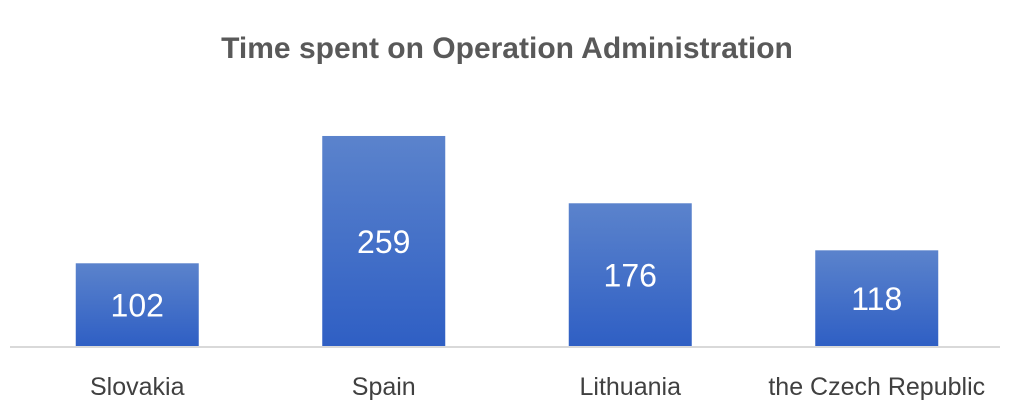 The height and width of the screenshot is (415, 1024). I want to click on bar-spain, so click(384, 240).